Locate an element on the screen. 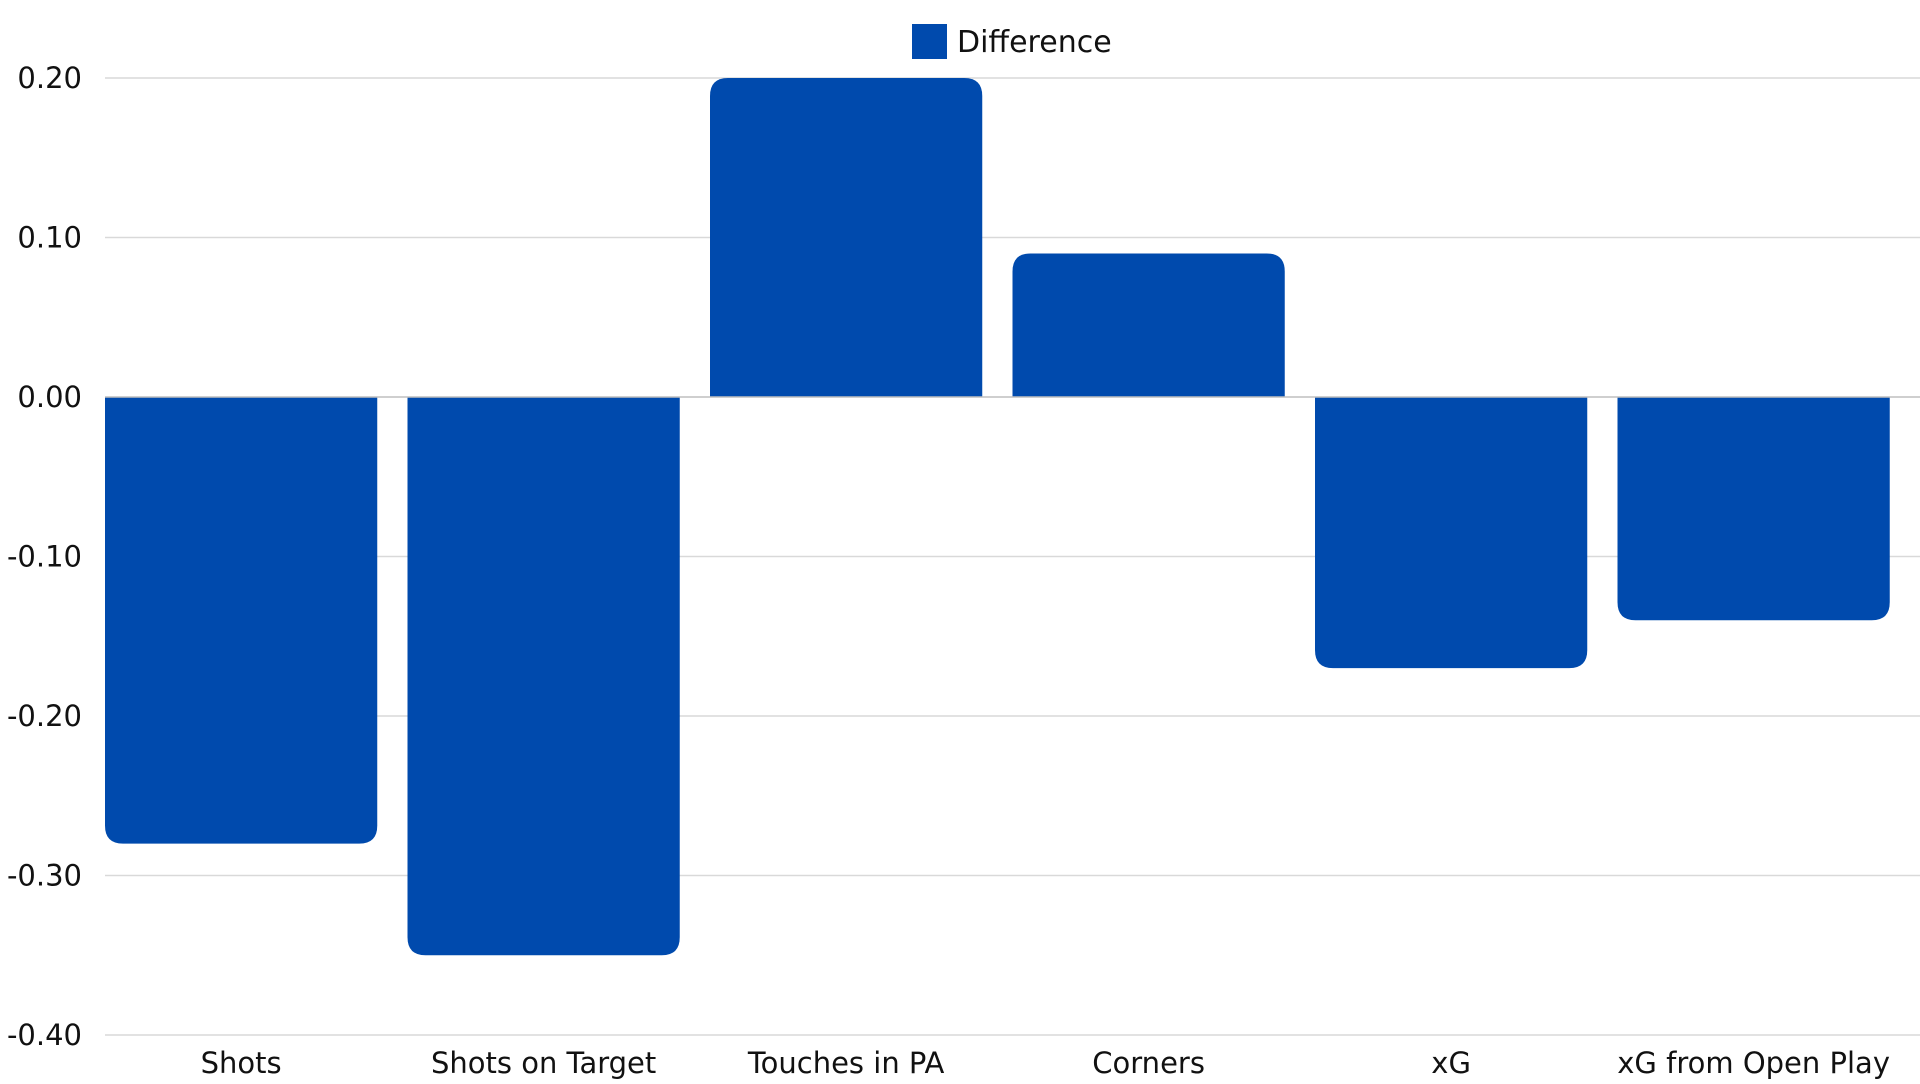 This screenshot has width=1920, height=1084. x-tick-label: Touches in PA is located at coordinates (846, 1063).